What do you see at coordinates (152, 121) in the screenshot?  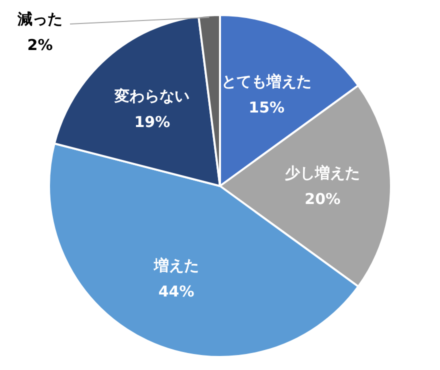 I see `data-label: 19%` at bounding box center [152, 121].